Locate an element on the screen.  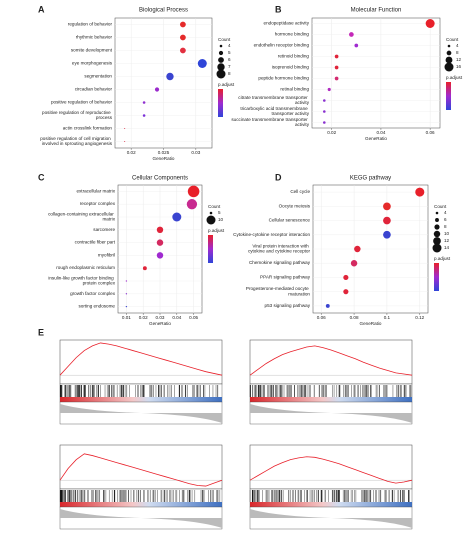
size-legend-label: 12 is located at coordinates (459, 59).